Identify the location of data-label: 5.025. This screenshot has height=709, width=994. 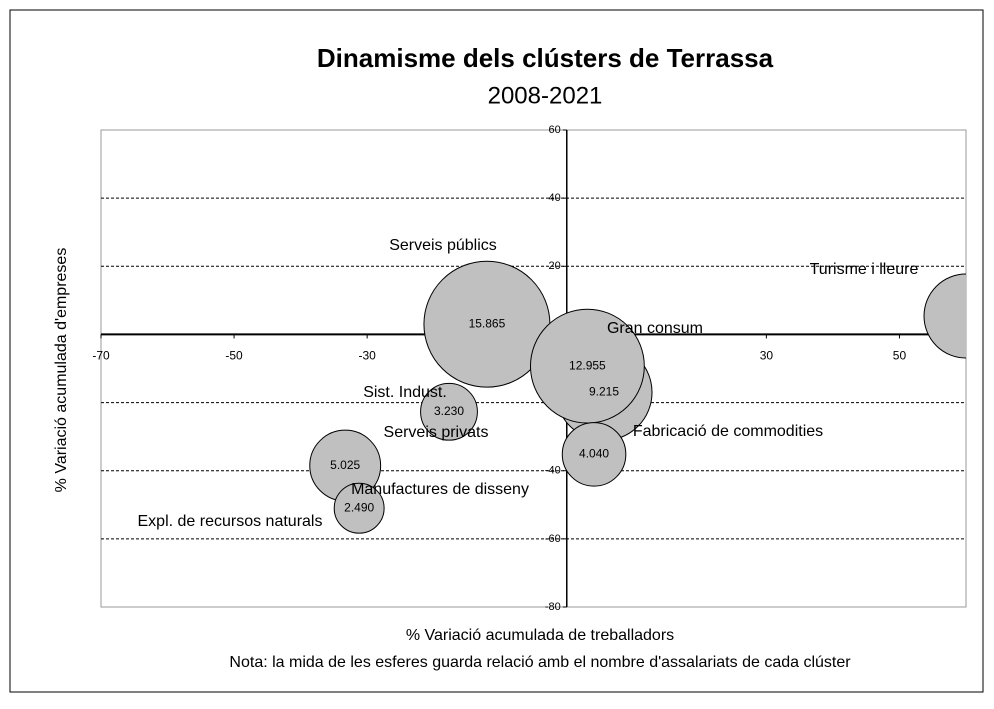
(345, 465).